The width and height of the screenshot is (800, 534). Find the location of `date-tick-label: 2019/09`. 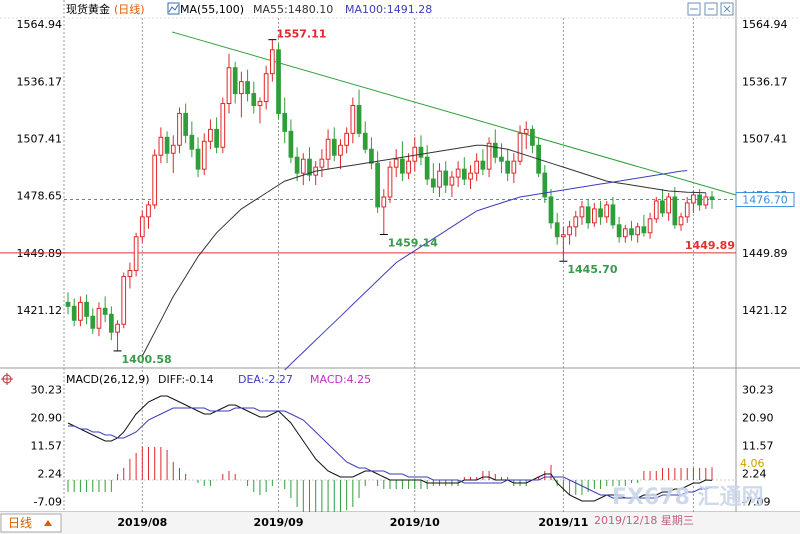

date-tick-label: 2019/09 is located at coordinates (279, 522).